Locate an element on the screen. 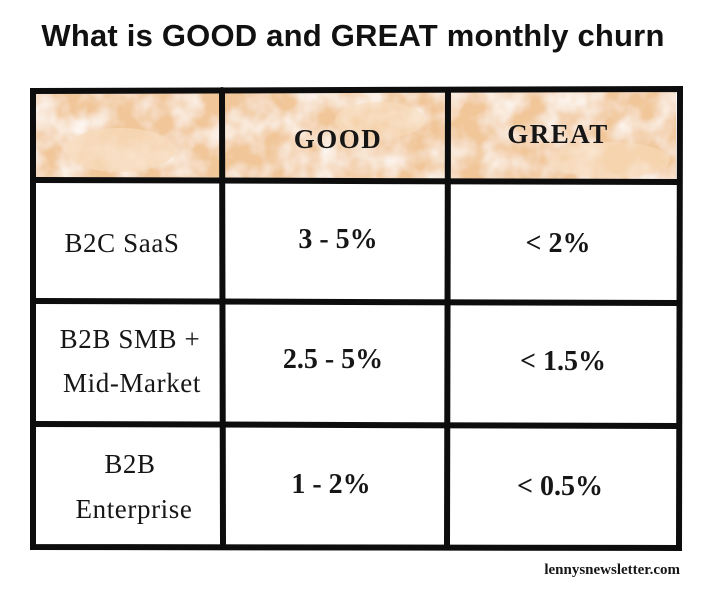  row-label-b2b-smb-line2: Mid-Market is located at coordinates (132, 383).